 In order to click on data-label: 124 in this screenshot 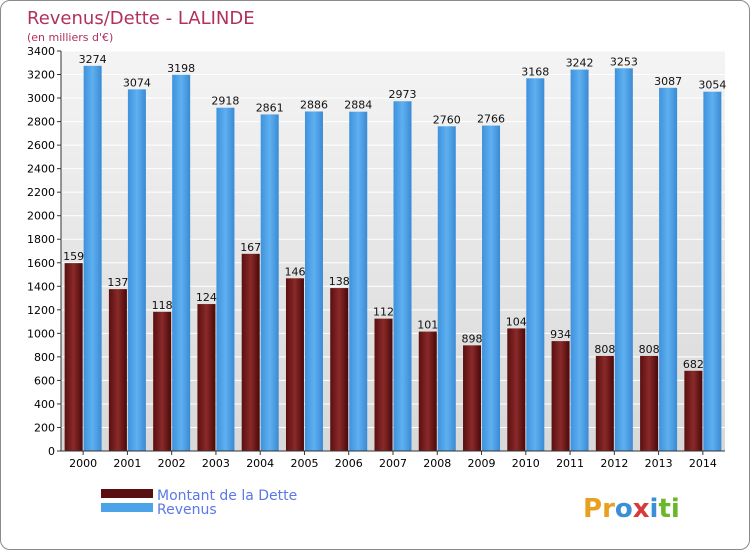, I will do `click(206, 297)`.